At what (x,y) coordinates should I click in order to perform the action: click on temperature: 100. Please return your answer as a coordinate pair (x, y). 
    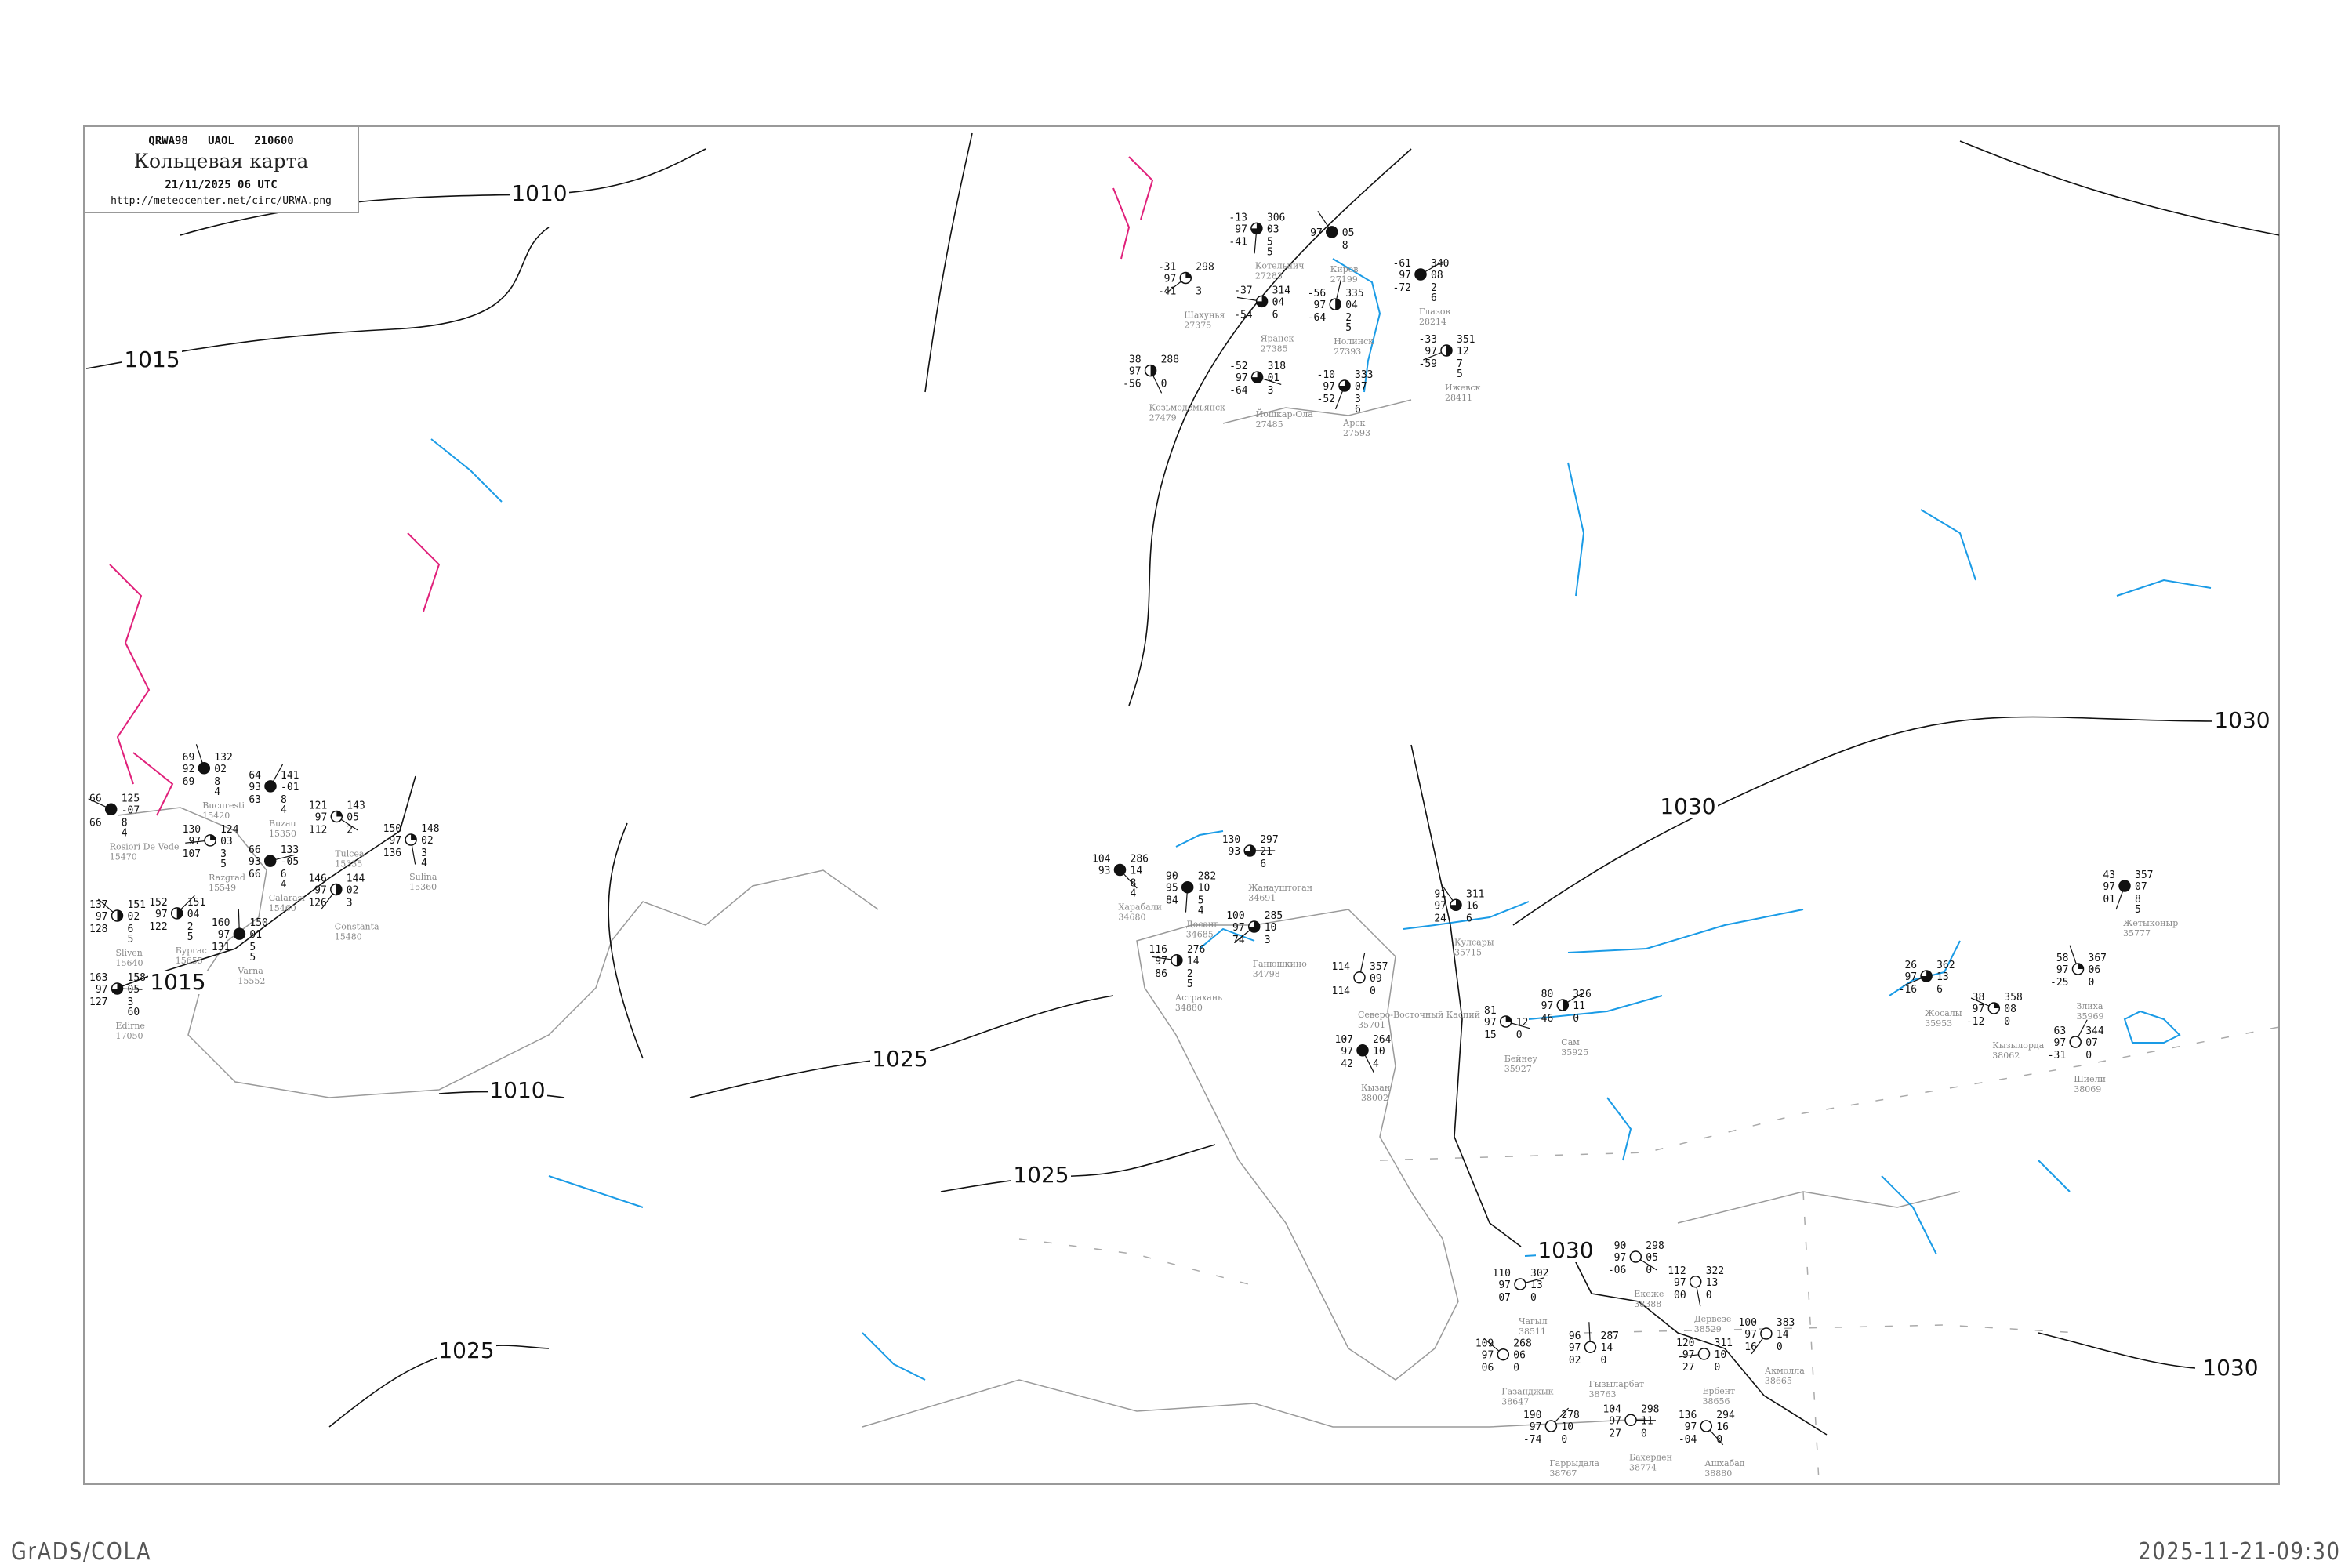
    Looking at the image, I should click on (1747, 1323).